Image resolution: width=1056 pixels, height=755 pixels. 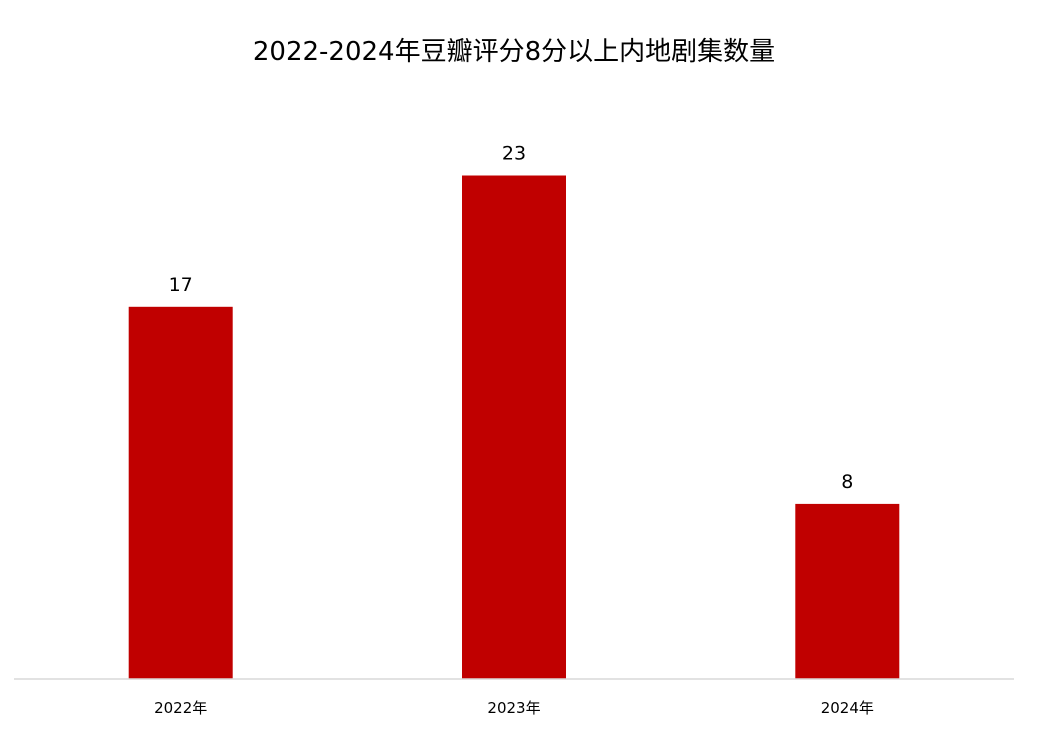 I want to click on x-tick-label-2023年: 2023年, so click(x=513, y=708).